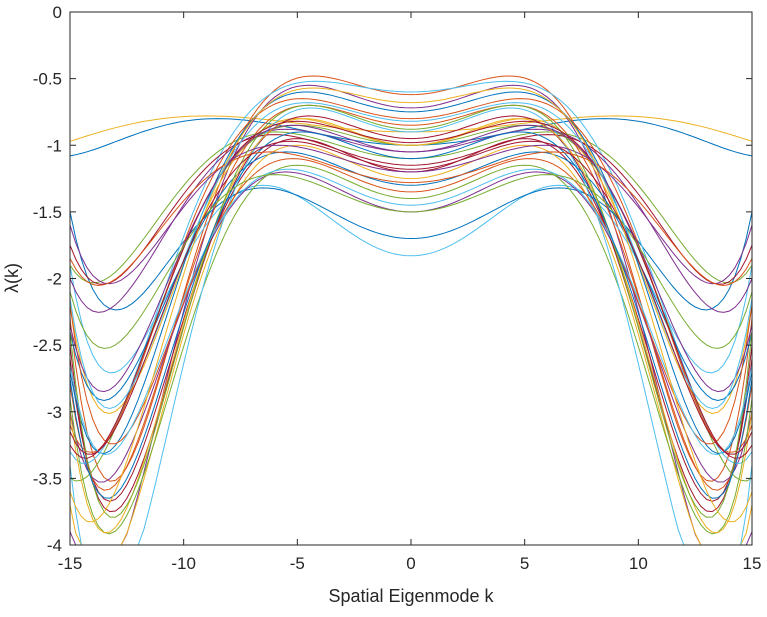 This screenshot has height=617, width=767. What do you see at coordinates (57, 12) in the screenshot?
I see `y-tick-label: 0` at bounding box center [57, 12].